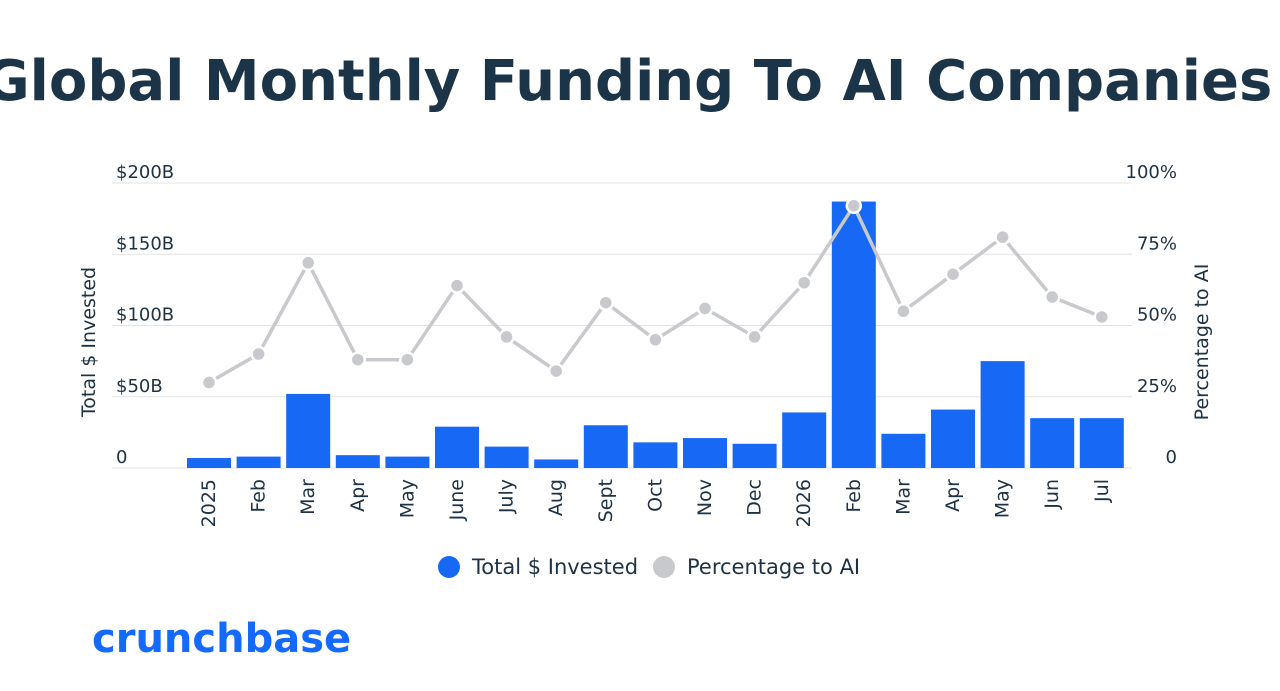 This screenshot has width=1280, height=691. I want to click on left-tick-label: $50B, so click(139, 386).